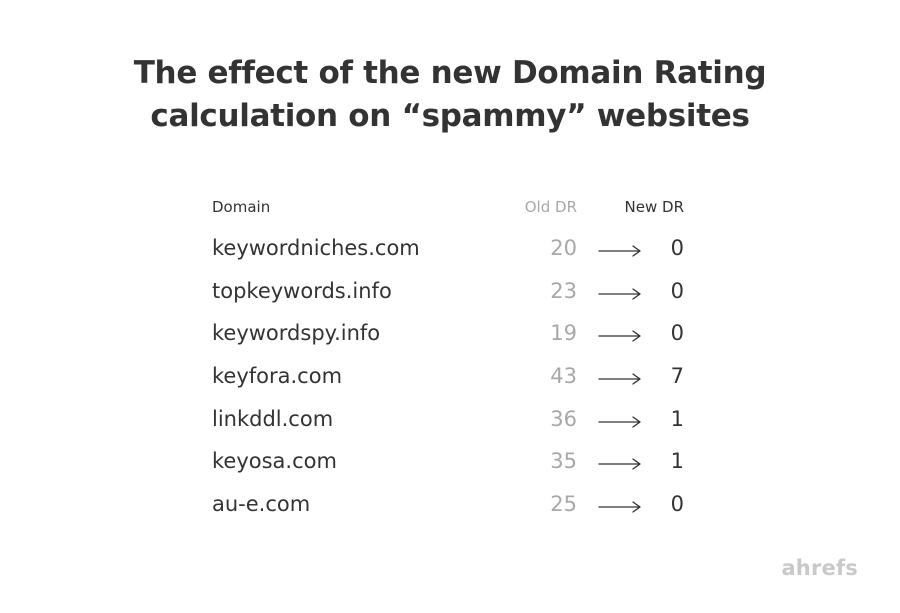 The height and width of the screenshot is (613, 900). I want to click on old-dr-cell: 20, so click(563, 248).